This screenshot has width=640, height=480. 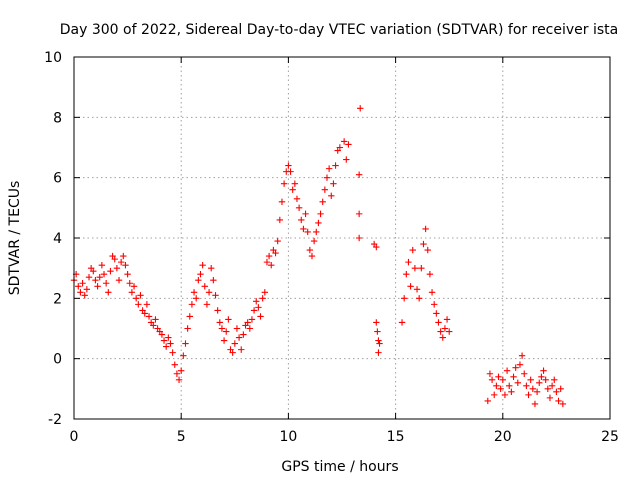 I want to click on y-tick-label: -2, so click(x=55, y=420).